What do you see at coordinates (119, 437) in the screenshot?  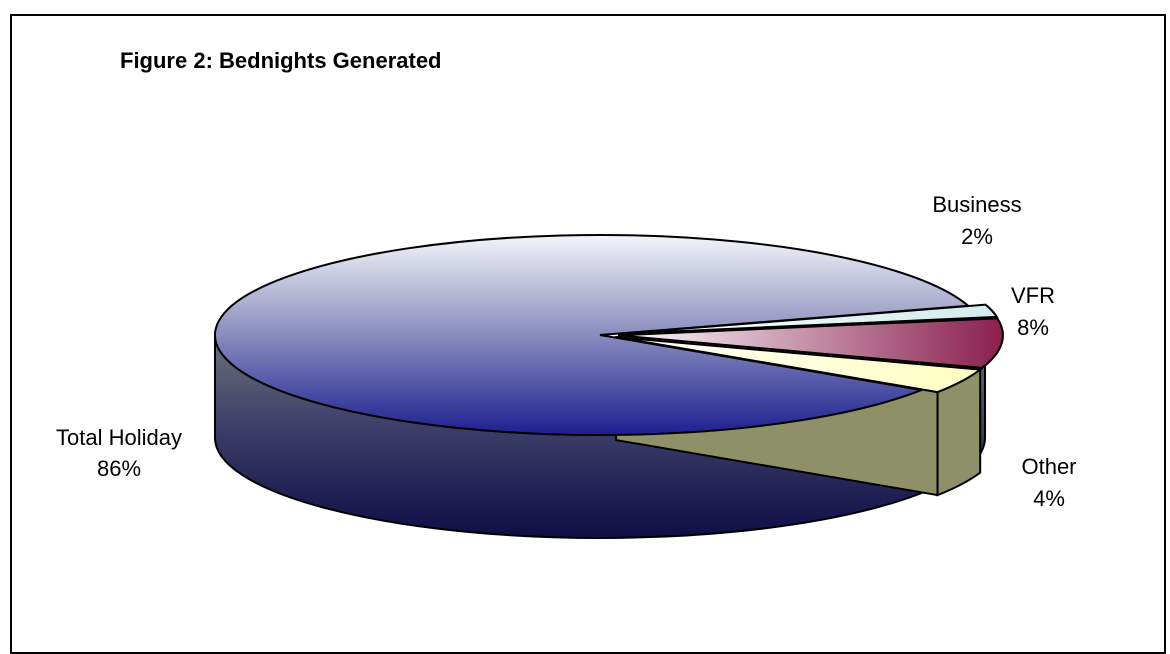 I see `pie-label-total-holiday-name: Total Holiday` at bounding box center [119, 437].